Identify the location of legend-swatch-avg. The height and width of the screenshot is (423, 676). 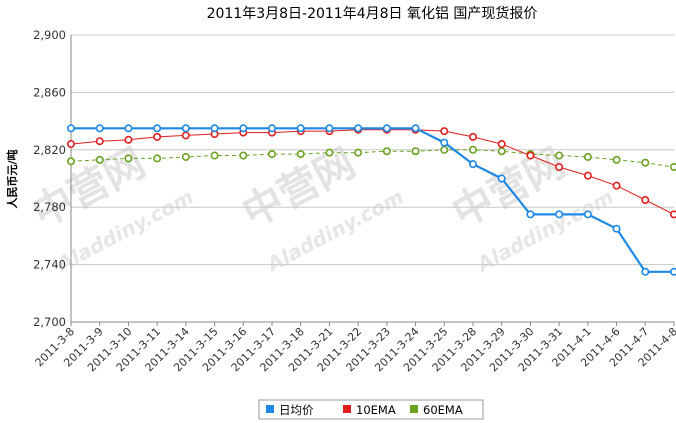
(270, 409).